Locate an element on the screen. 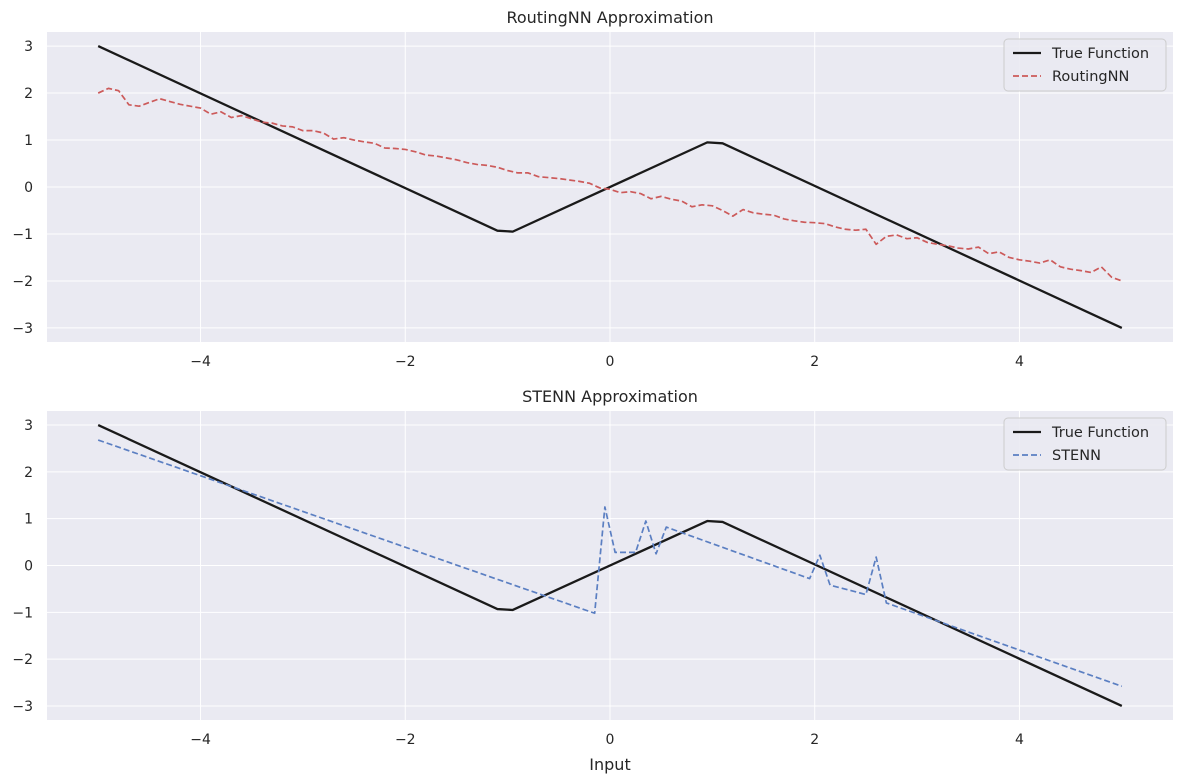 The width and height of the screenshot is (1184, 783). legend: True Function STENN is located at coordinates (1085, 444).